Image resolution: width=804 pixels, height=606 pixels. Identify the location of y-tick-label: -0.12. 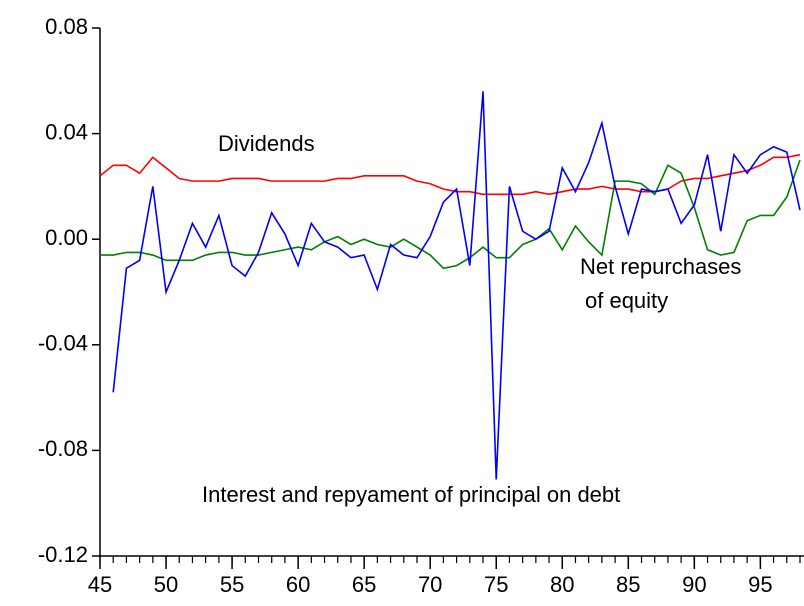
(63, 554).